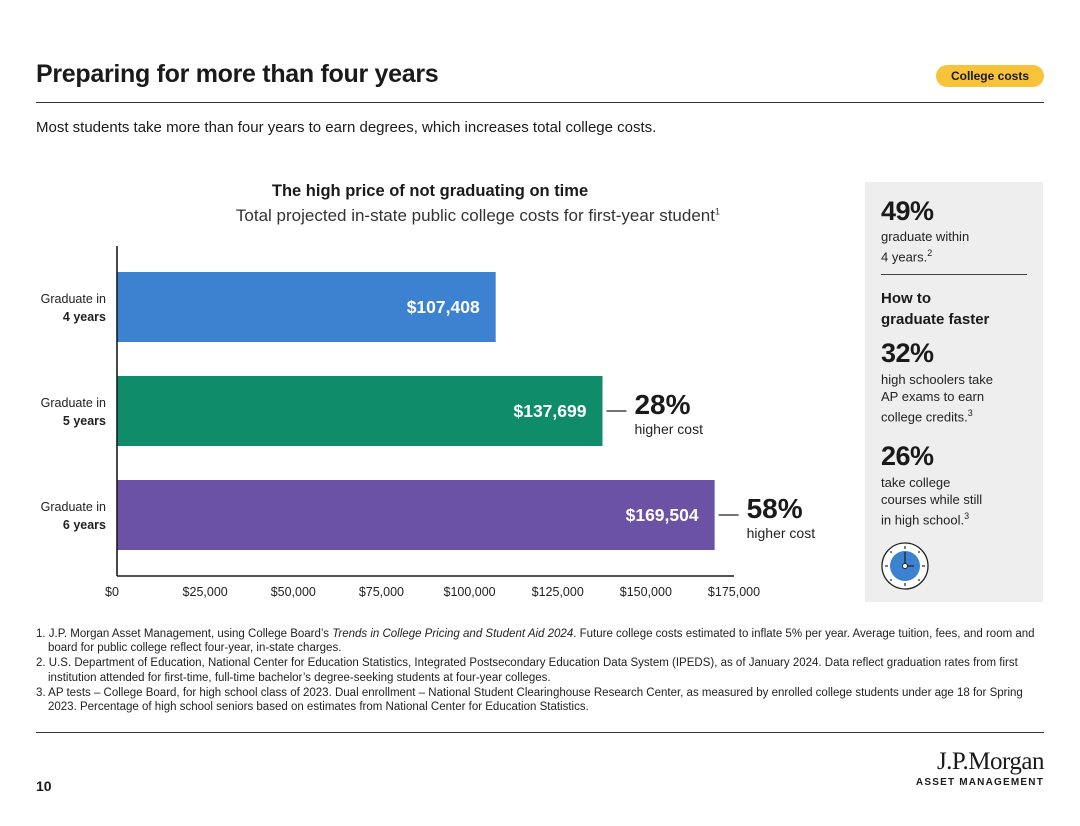  What do you see at coordinates (933, 396) in the screenshot?
I see `stat2-line-b: AP exams to earn` at bounding box center [933, 396].